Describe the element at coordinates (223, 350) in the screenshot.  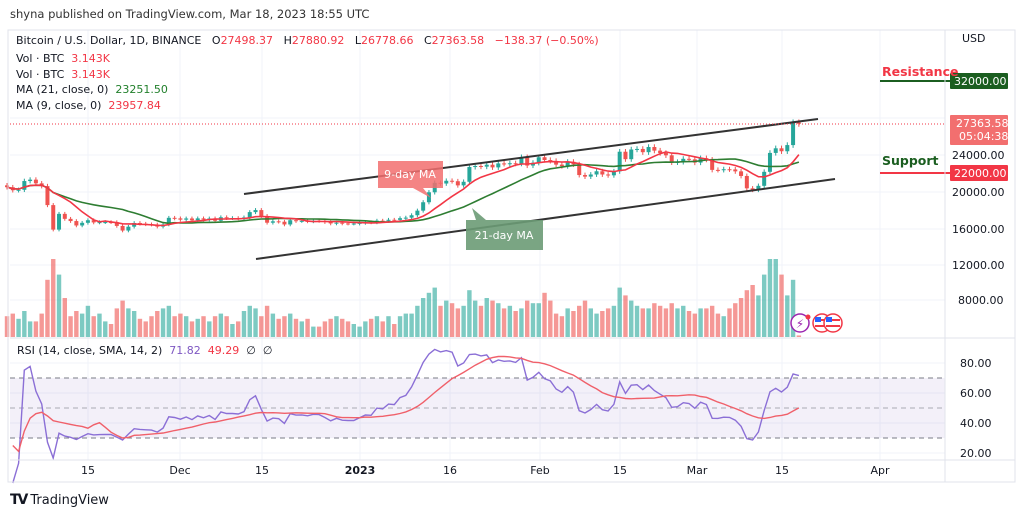
I see `rsi-sma-value: 49.29` at that location.